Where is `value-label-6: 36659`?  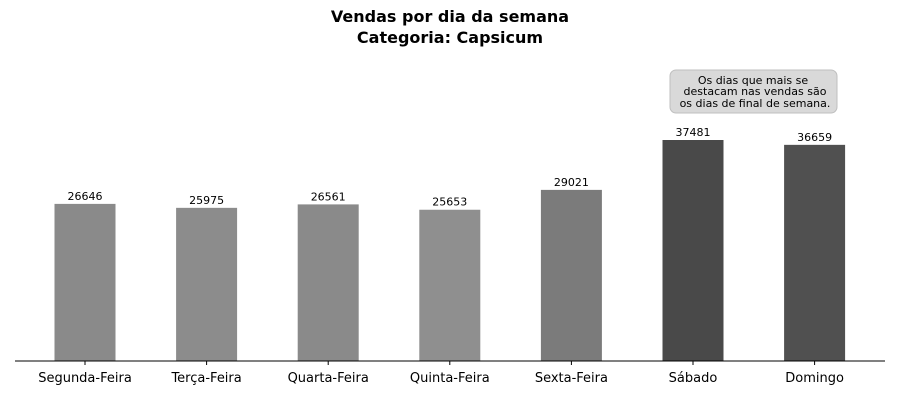 value-label-6: 36659 is located at coordinates (814, 137).